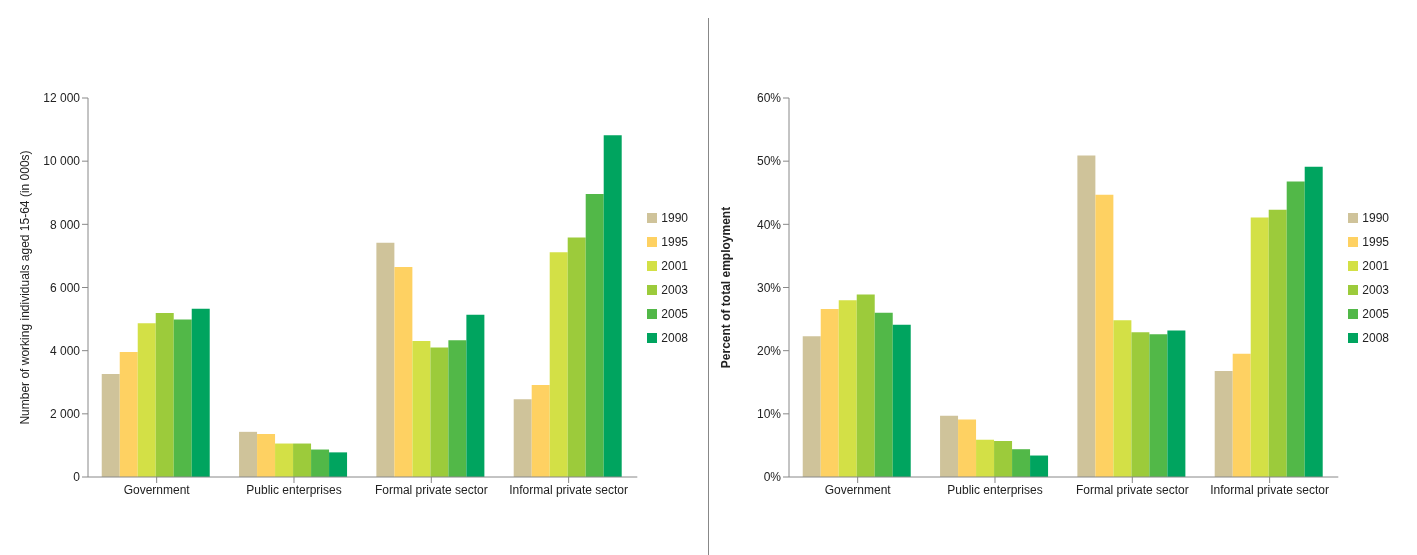  Describe the element at coordinates (769, 224) in the screenshot. I see `y-tick-label: 40%` at that location.